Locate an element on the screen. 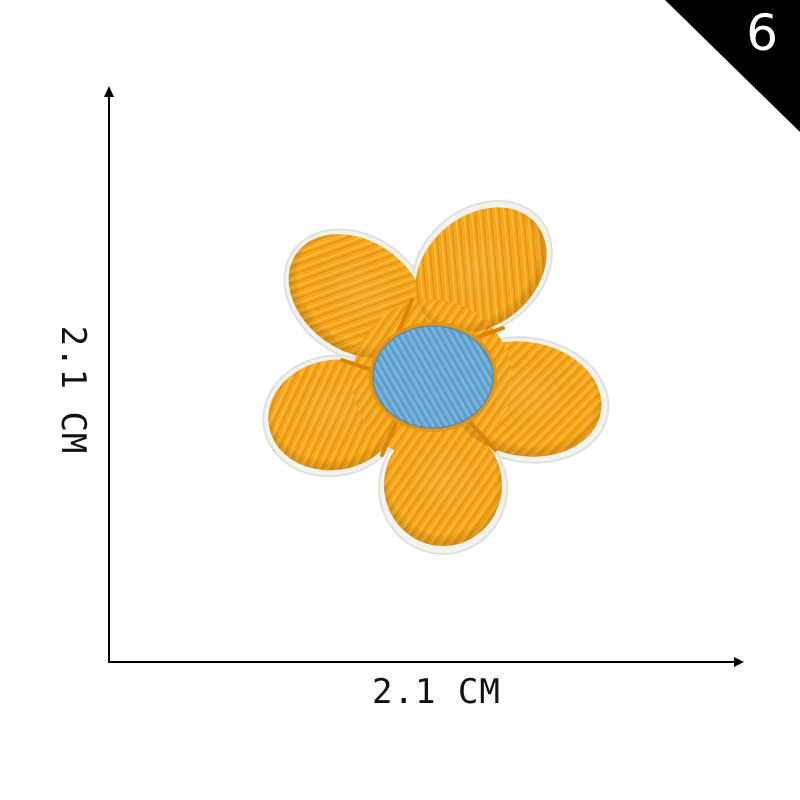  corner-badge: 6 is located at coordinates (732, 66).